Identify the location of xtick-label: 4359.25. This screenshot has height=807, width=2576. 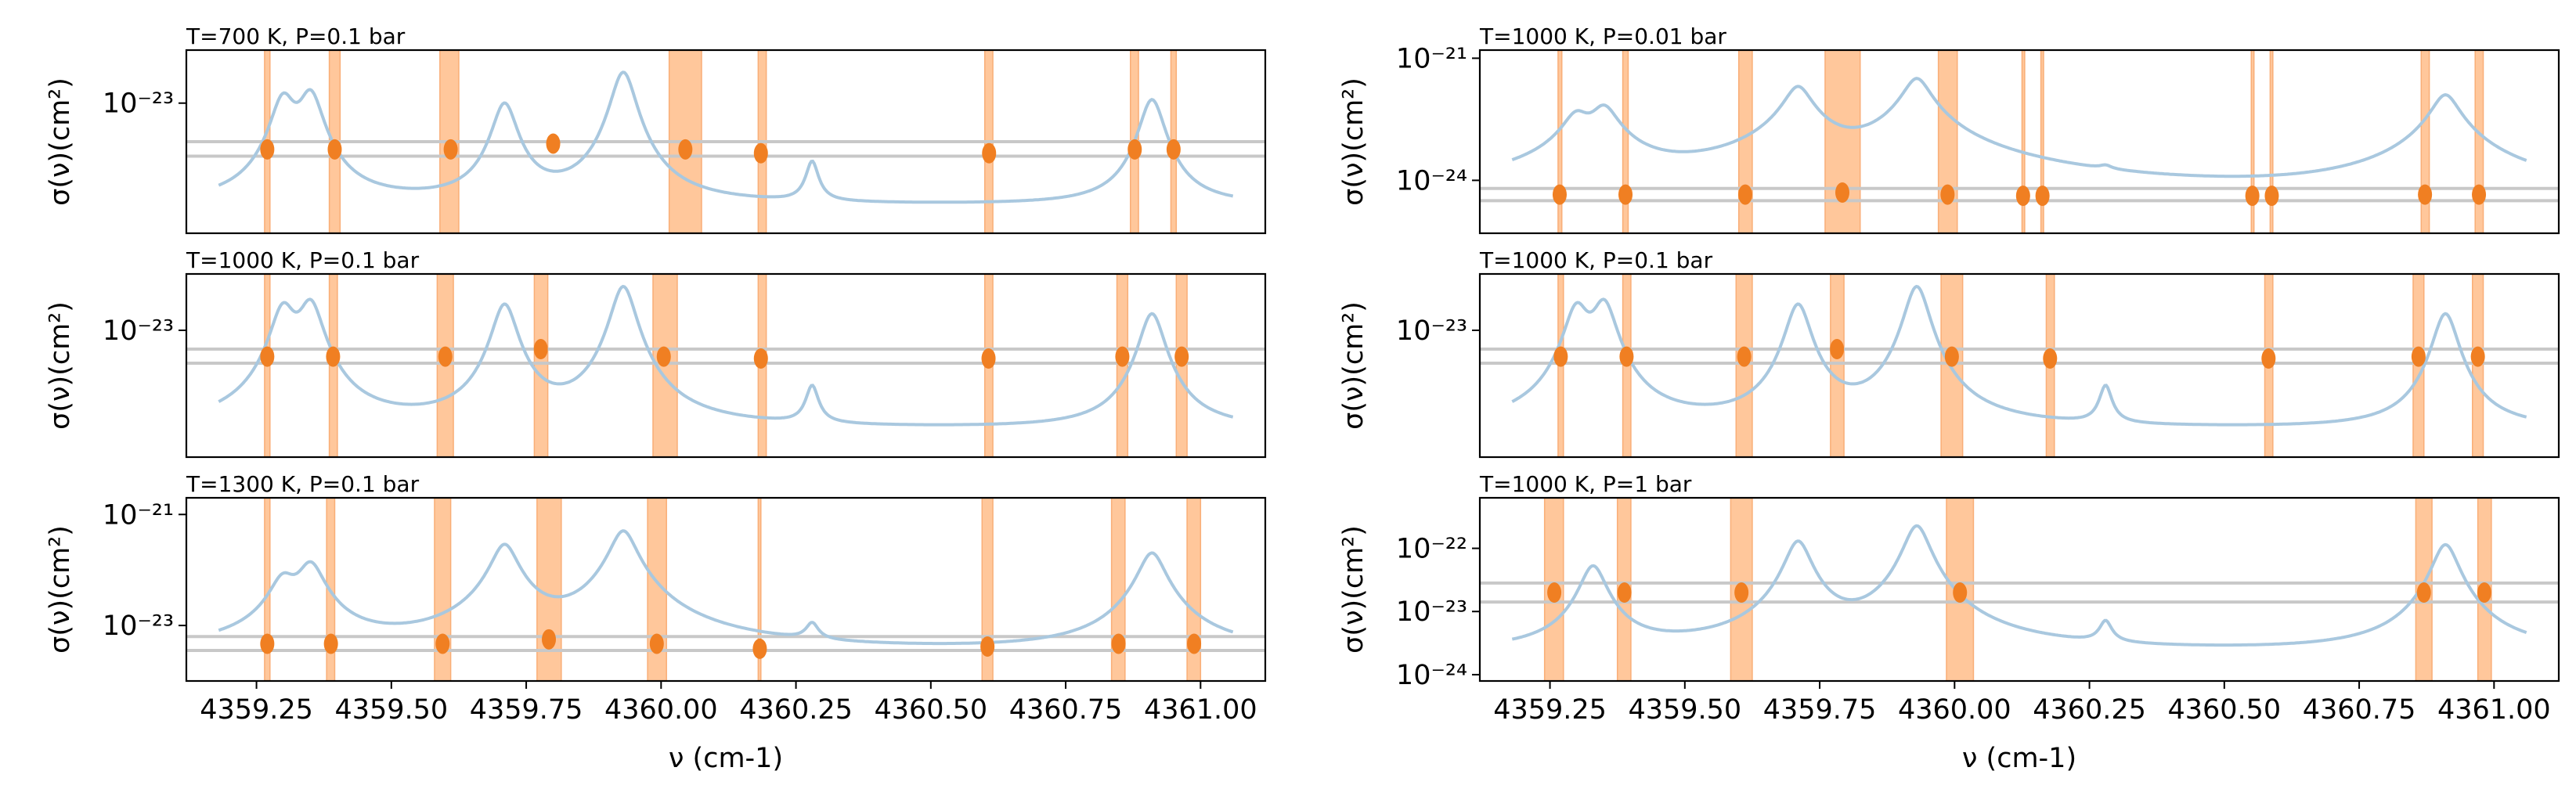
(1550, 710).